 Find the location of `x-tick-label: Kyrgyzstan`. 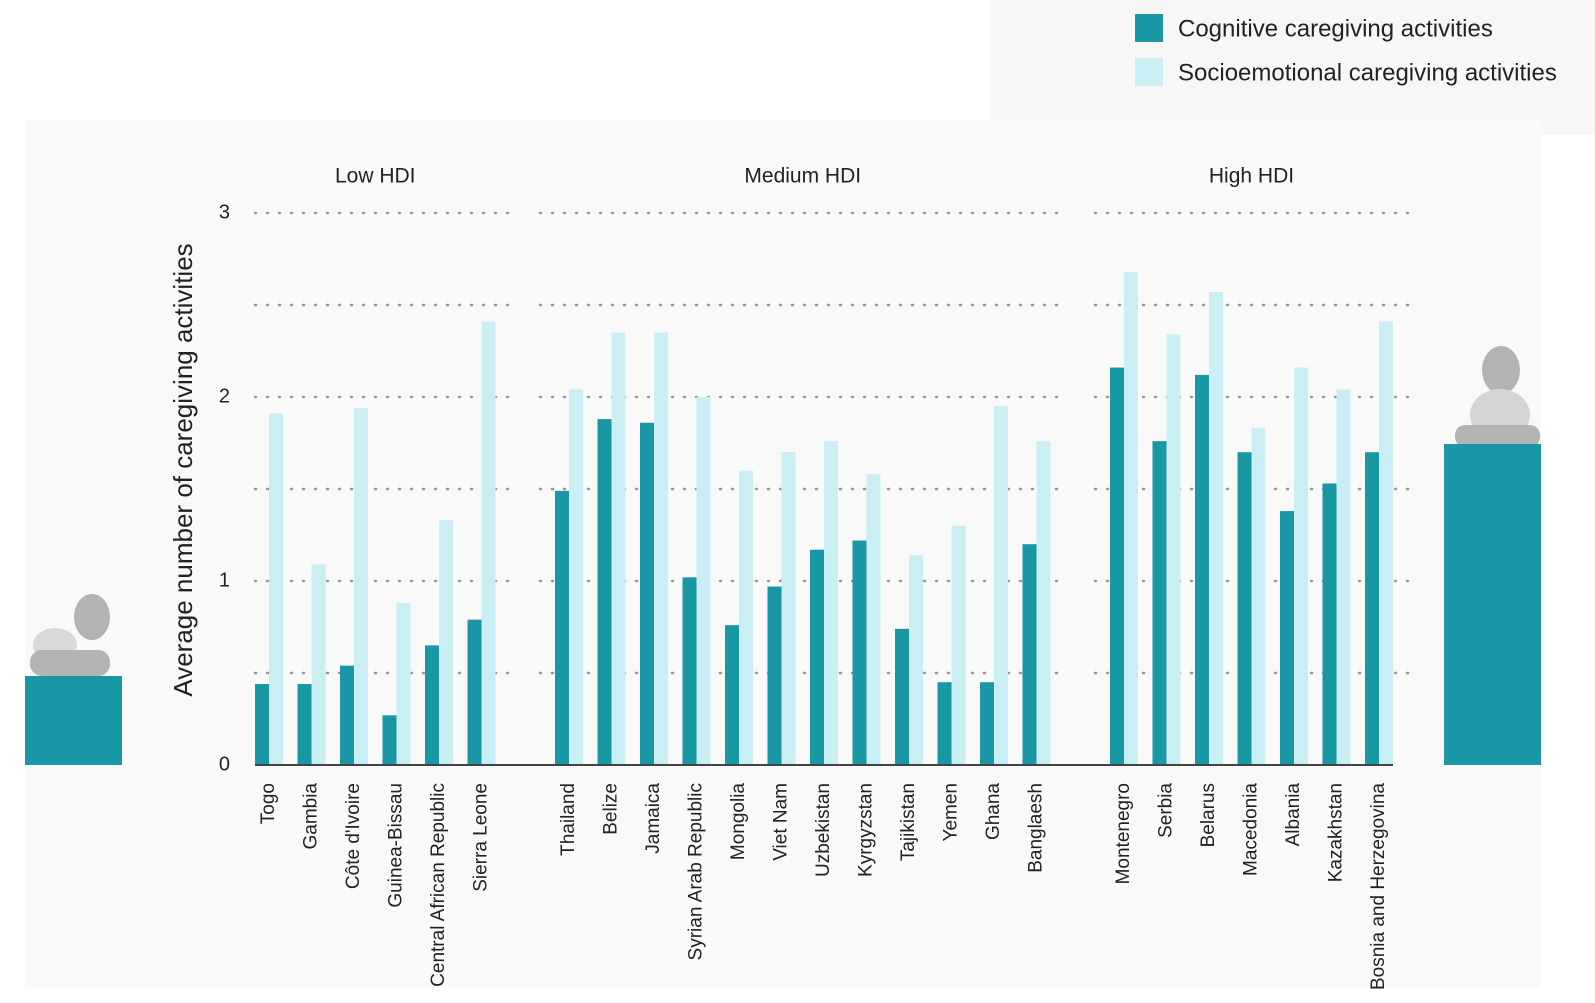

x-tick-label: Kyrgyzstan is located at coordinates (866, 830).